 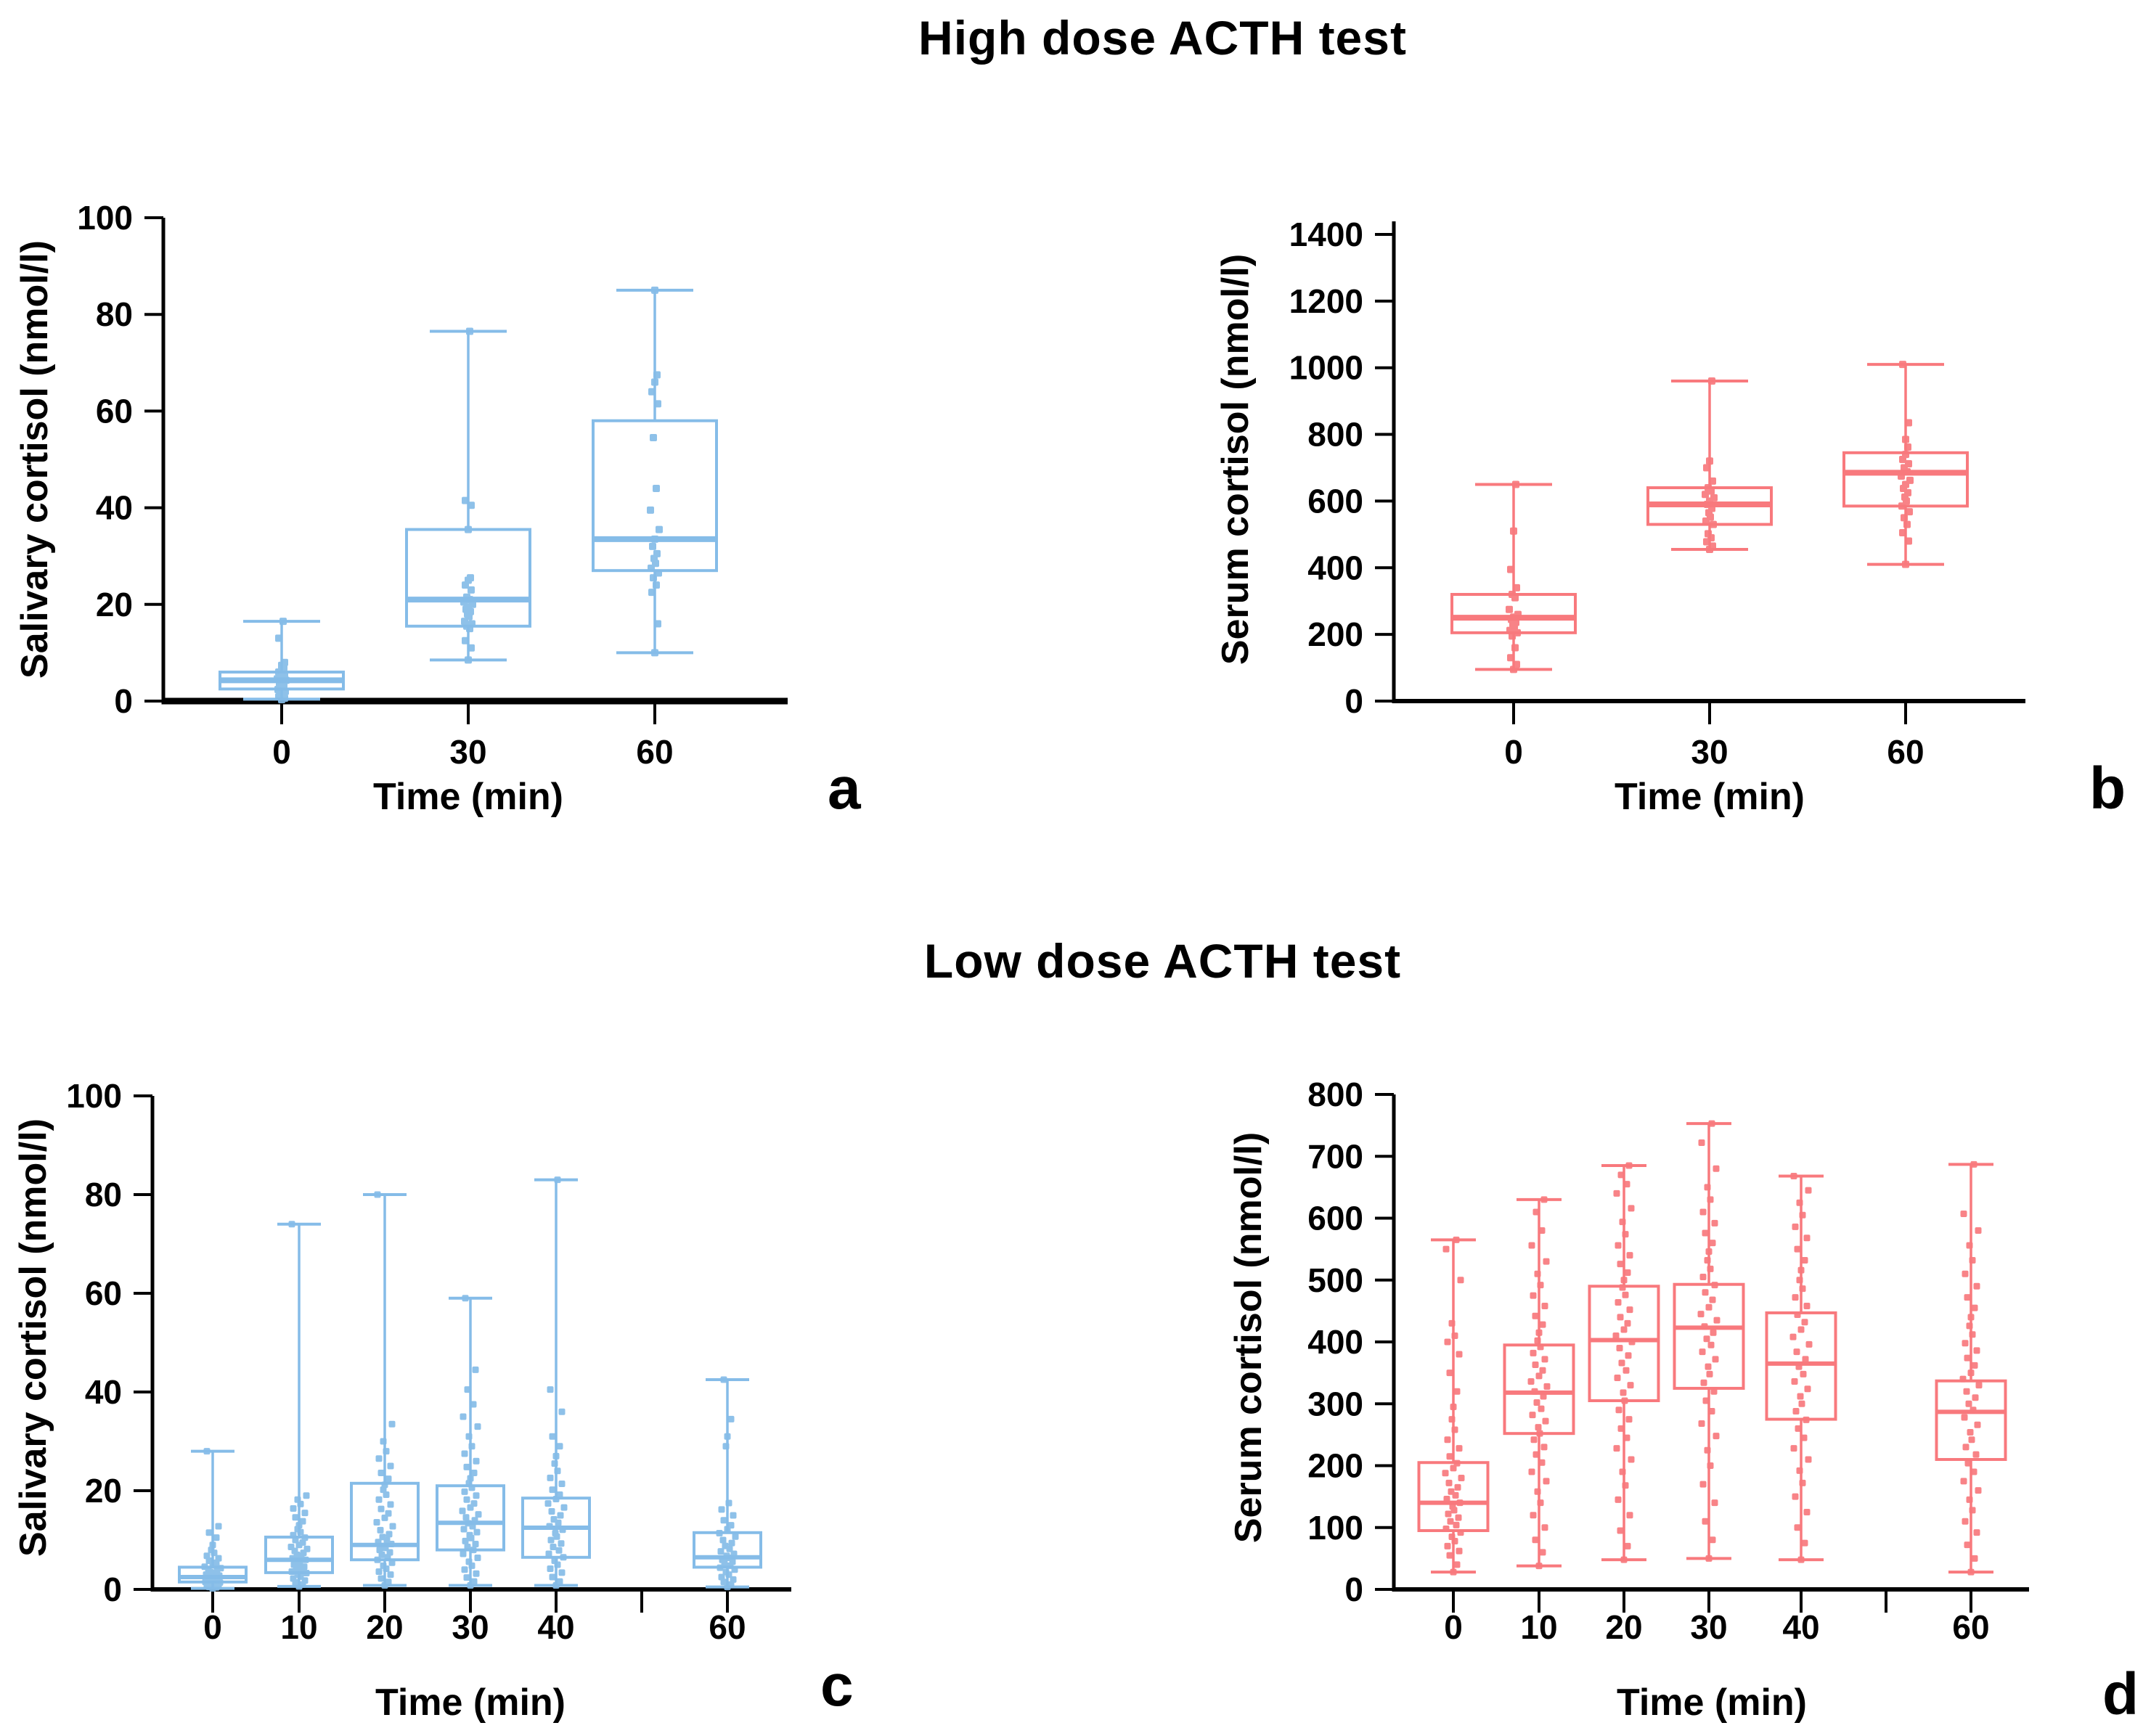 What do you see at coordinates (103, 1392) in the screenshot?
I see `y-tick-label: 40` at bounding box center [103, 1392].